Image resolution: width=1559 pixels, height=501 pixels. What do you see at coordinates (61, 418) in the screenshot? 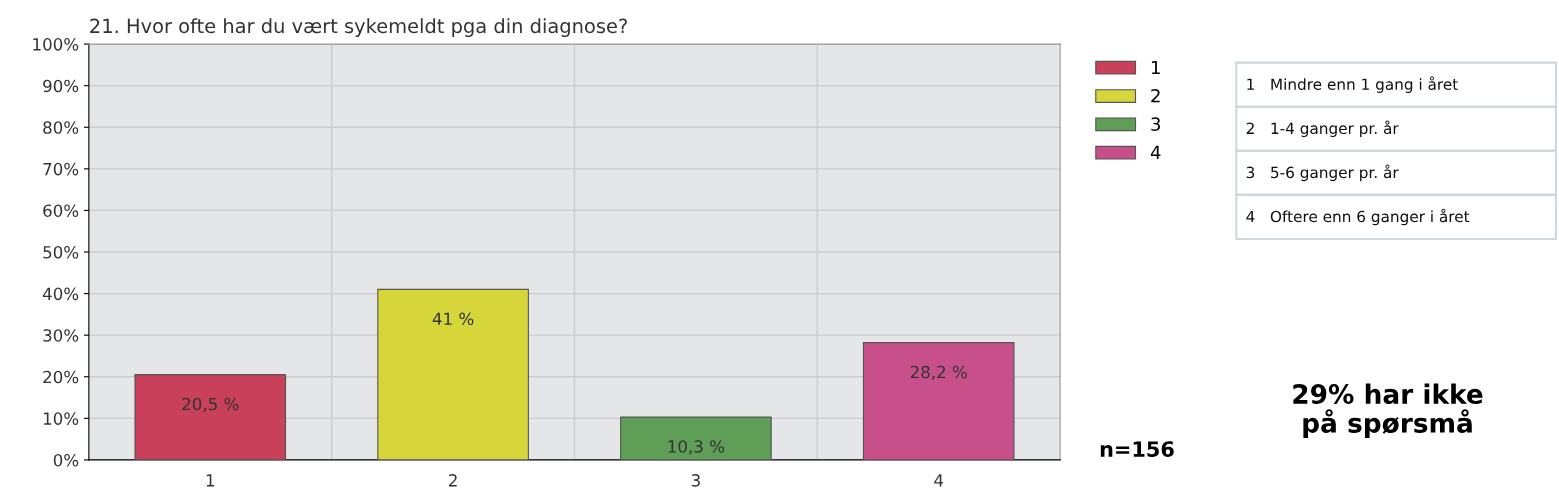
I see `y-tick-label: 10%` at bounding box center [61, 418].